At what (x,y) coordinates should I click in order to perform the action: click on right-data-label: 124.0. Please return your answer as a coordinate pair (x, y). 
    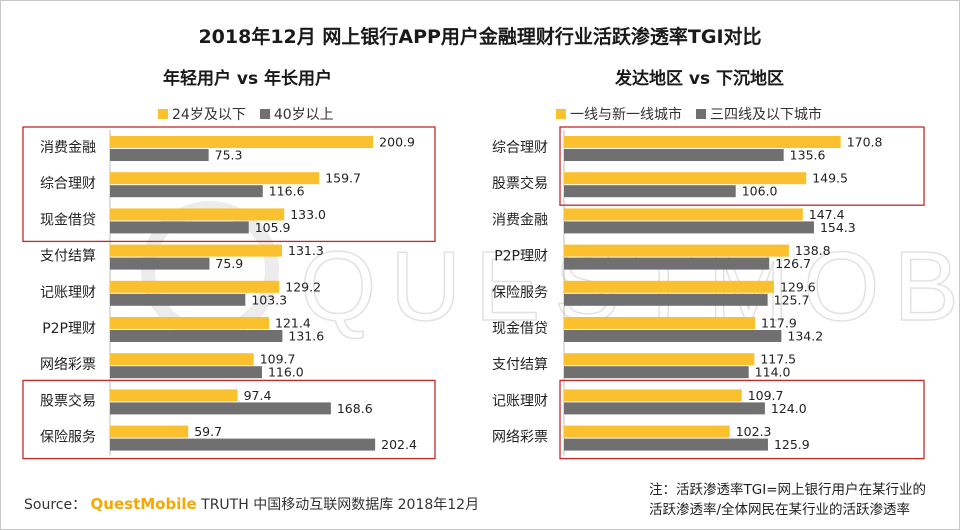
    Looking at the image, I should click on (789, 408).